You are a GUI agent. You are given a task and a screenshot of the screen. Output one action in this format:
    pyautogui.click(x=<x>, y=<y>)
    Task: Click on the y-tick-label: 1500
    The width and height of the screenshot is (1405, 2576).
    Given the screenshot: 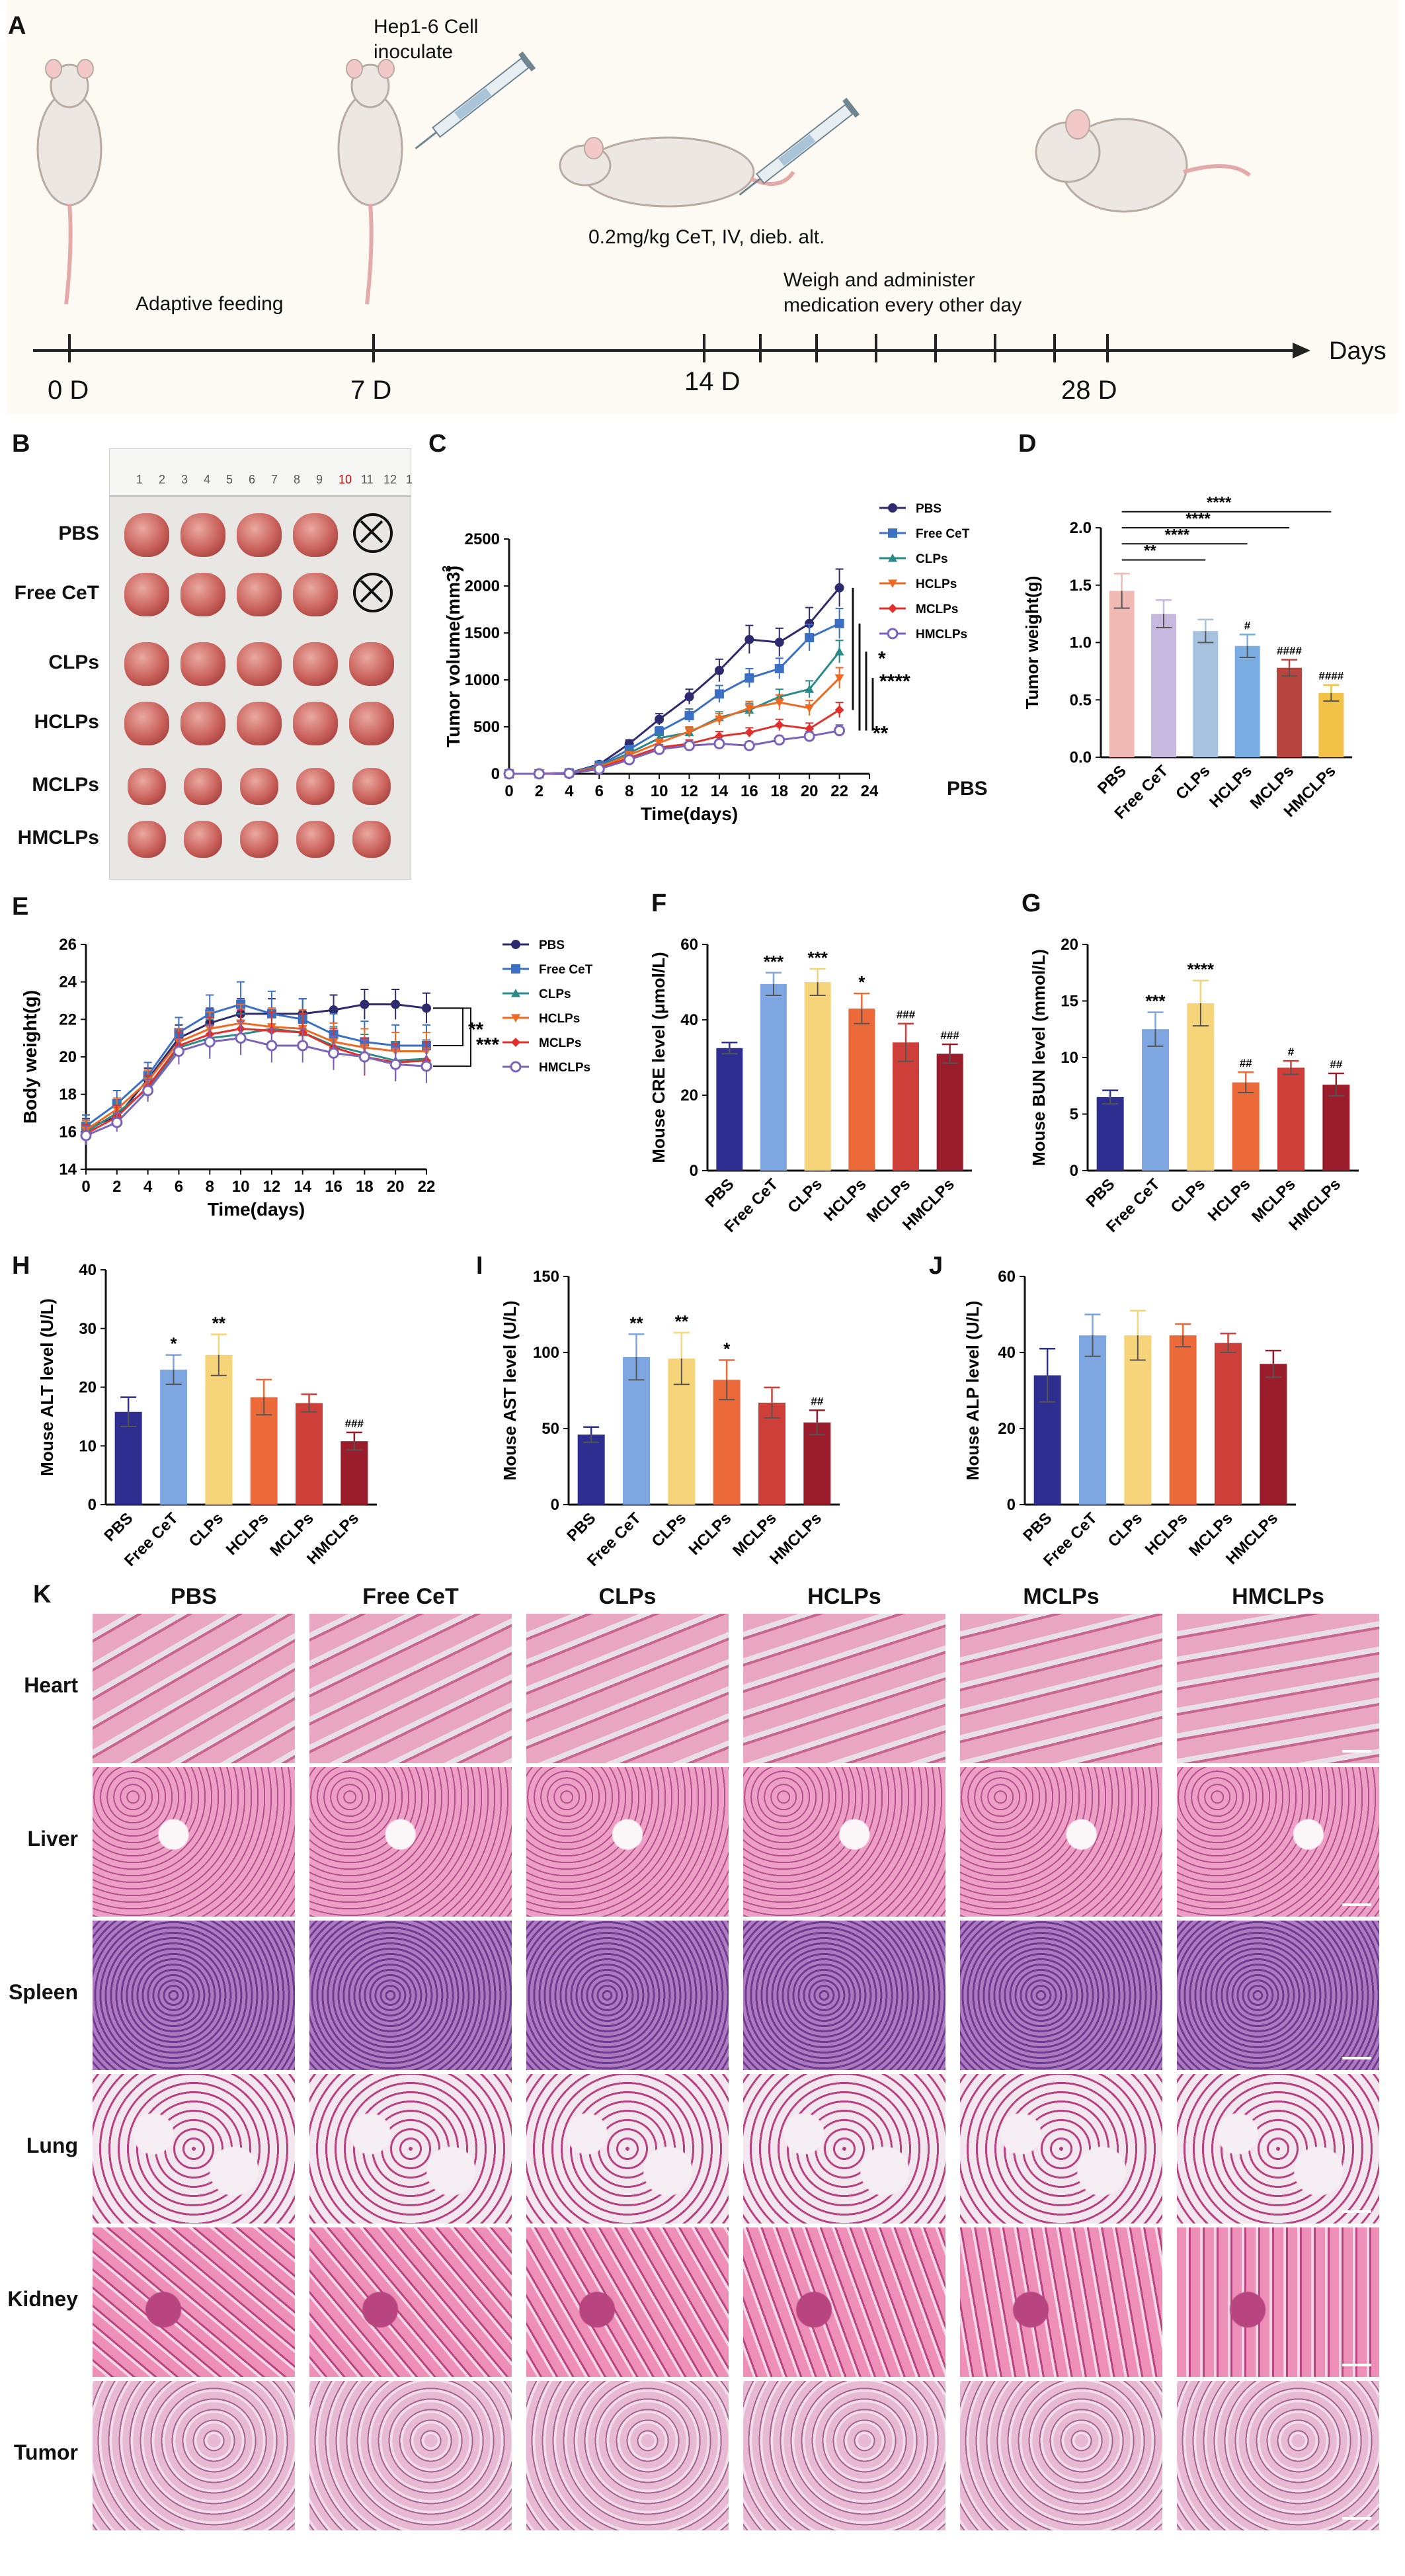 What is the action you would take?
    pyautogui.click(x=482, y=633)
    